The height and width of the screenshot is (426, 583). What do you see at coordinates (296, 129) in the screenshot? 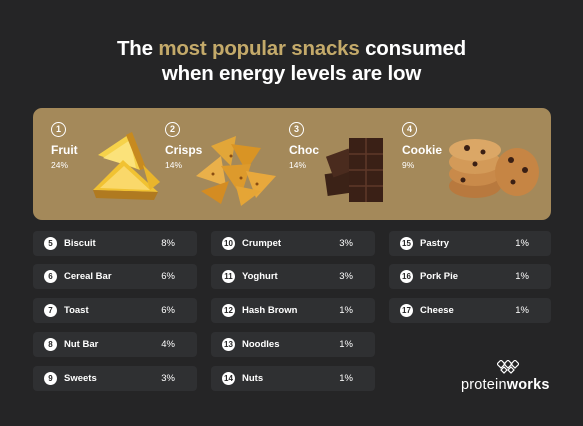
I see `rank-badge: 3` at bounding box center [296, 129].